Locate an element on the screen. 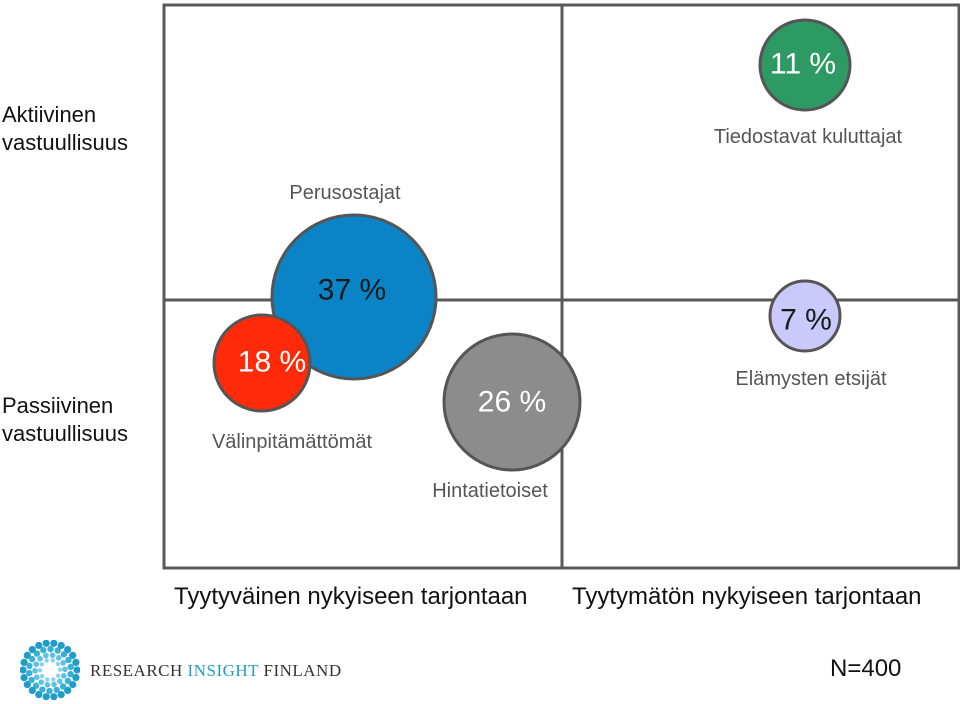 This screenshot has height=704, width=960. research-insight-finland-logo-icon is located at coordinates (50, 670).